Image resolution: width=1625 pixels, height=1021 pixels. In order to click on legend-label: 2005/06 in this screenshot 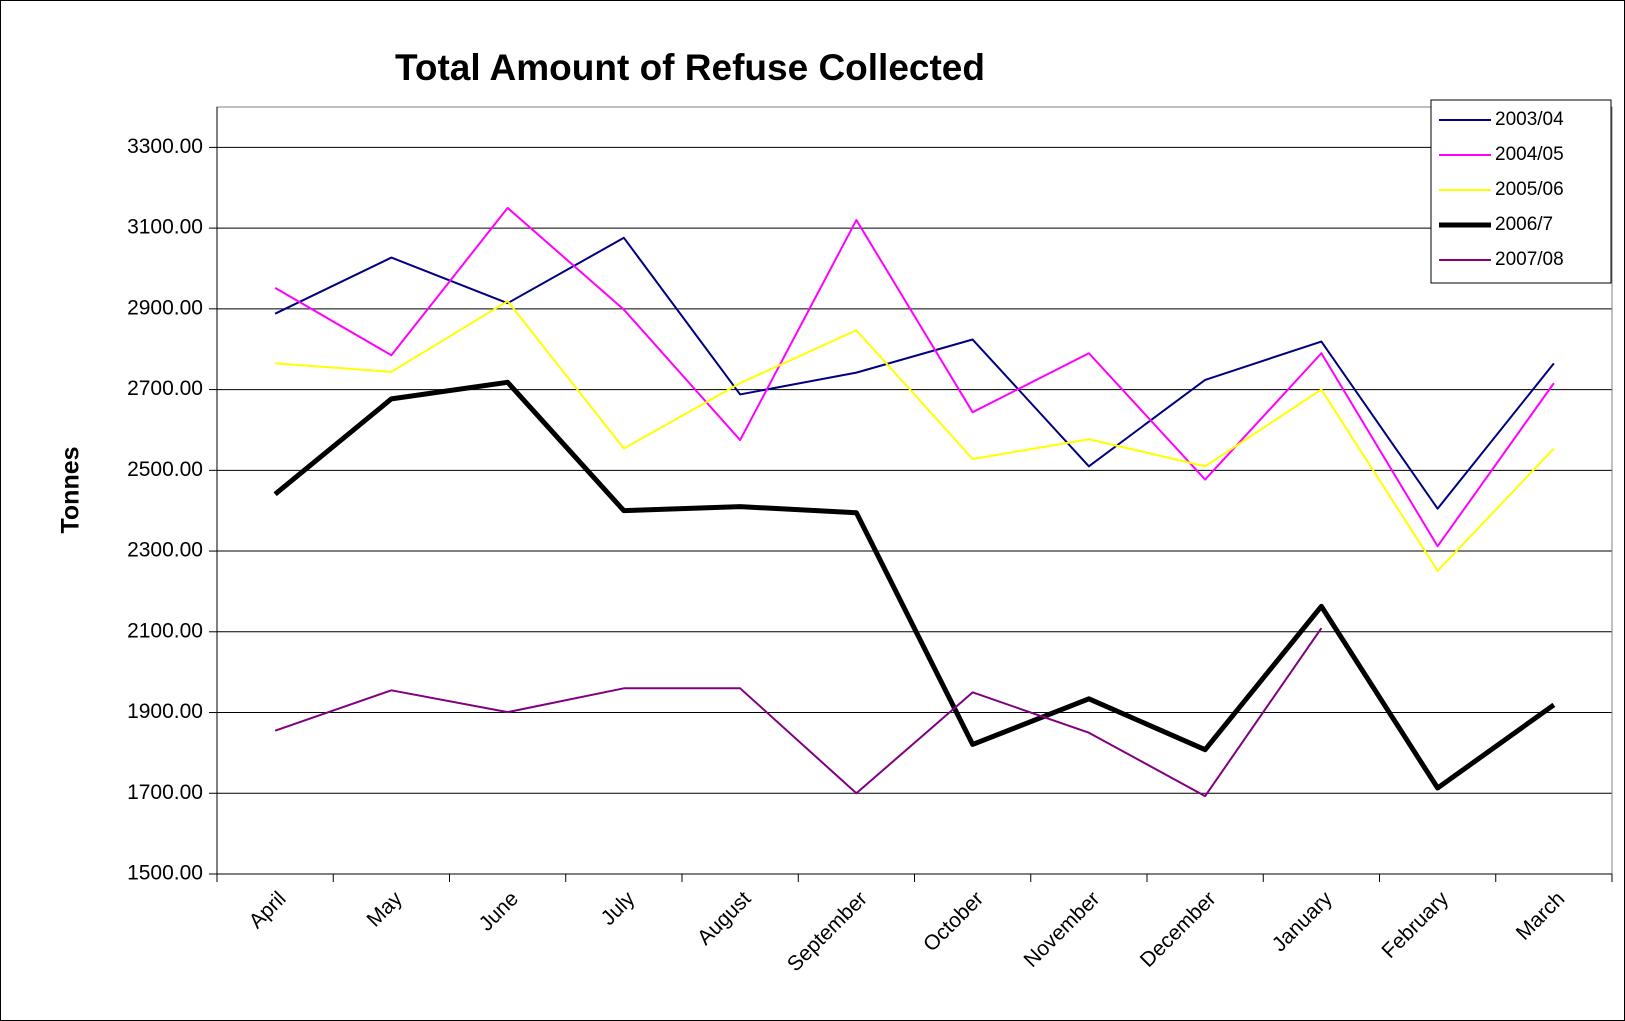, I will do `click(1529, 189)`.